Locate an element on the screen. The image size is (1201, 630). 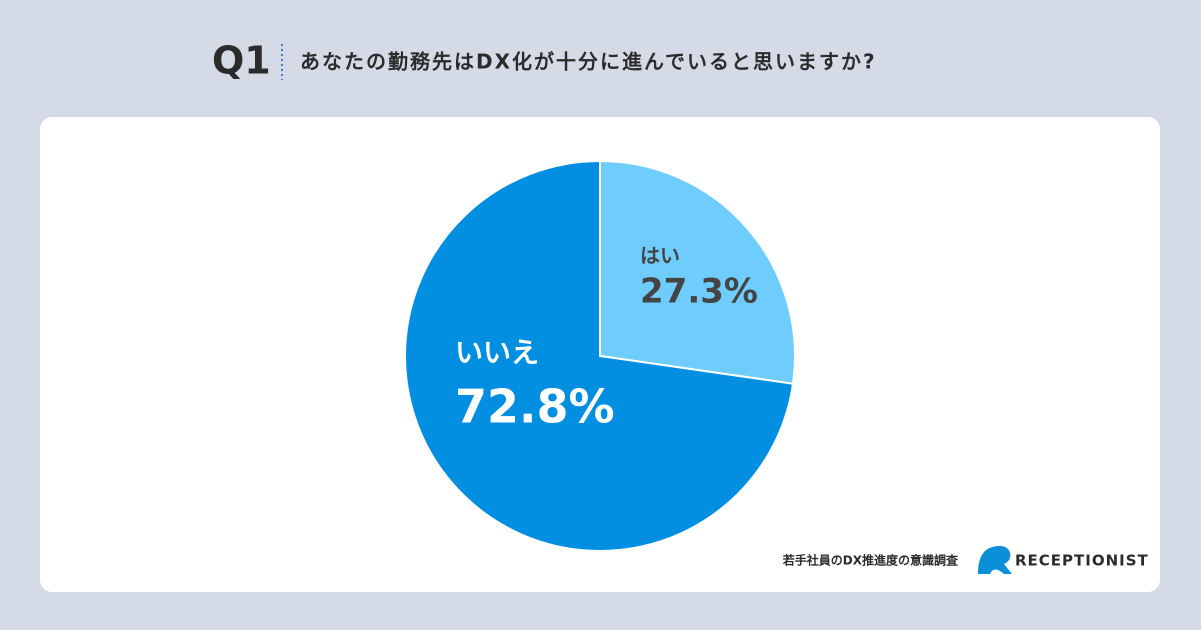
value-label: 72.8% is located at coordinates (535, 407).